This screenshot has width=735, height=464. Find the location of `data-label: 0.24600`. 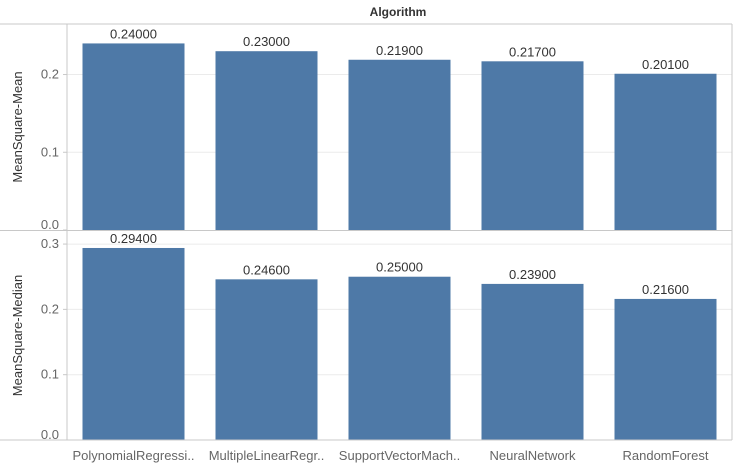

data-label: 0.24600 is located at coordinates (266, 269).